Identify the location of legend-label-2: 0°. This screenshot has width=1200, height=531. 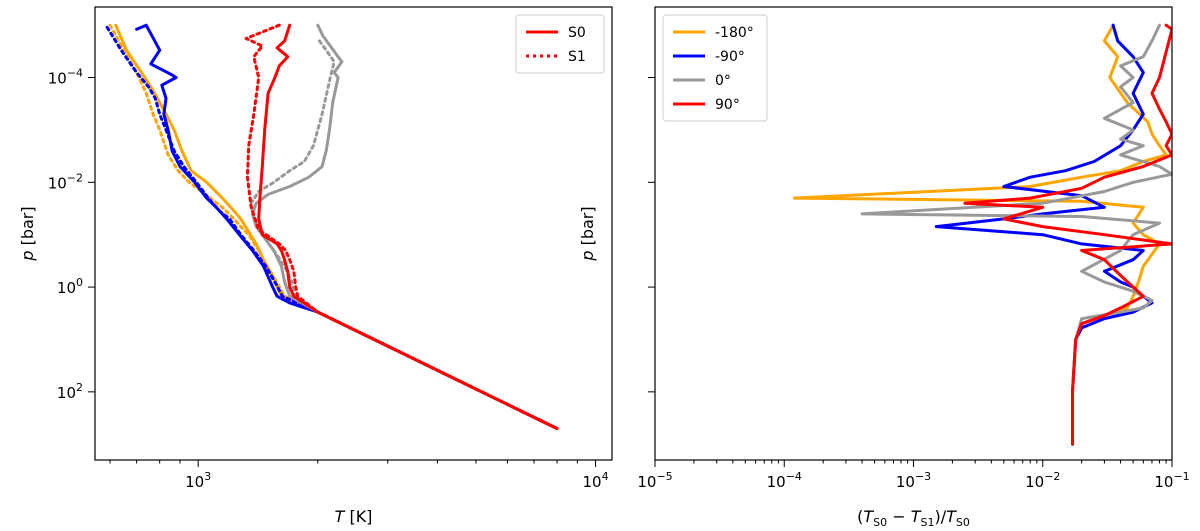
(723, 81).